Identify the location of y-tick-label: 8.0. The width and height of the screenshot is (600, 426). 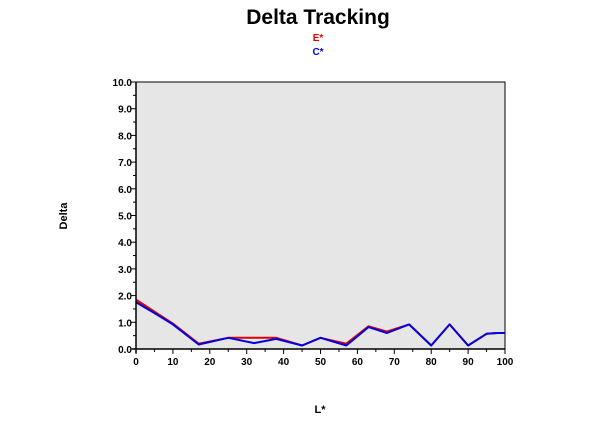
(125, 136).